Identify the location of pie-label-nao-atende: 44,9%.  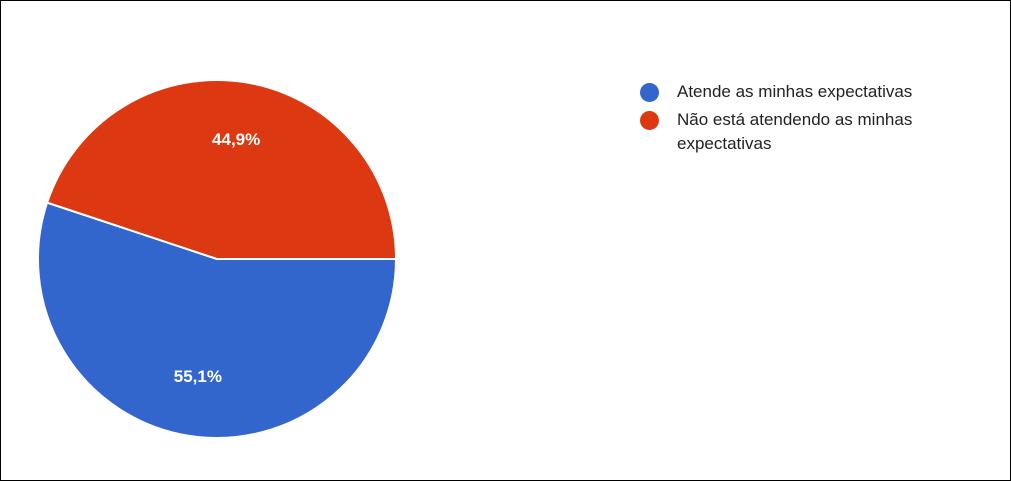
(236, 139).